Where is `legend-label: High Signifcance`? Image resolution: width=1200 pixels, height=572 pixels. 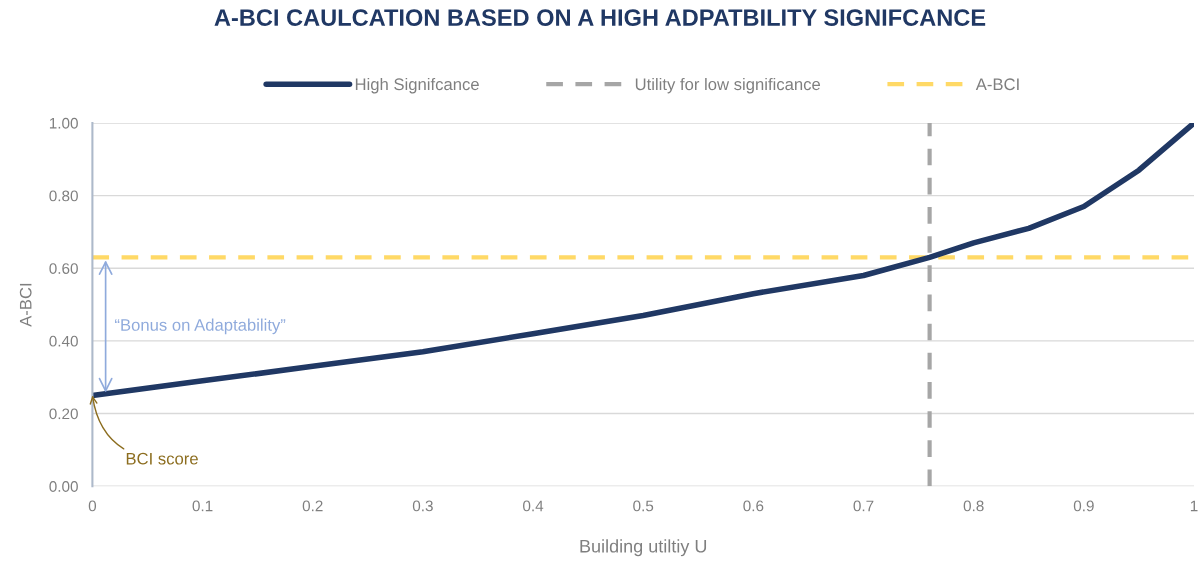 legend-label: High Signifcance is located at coordinates (417, 85).